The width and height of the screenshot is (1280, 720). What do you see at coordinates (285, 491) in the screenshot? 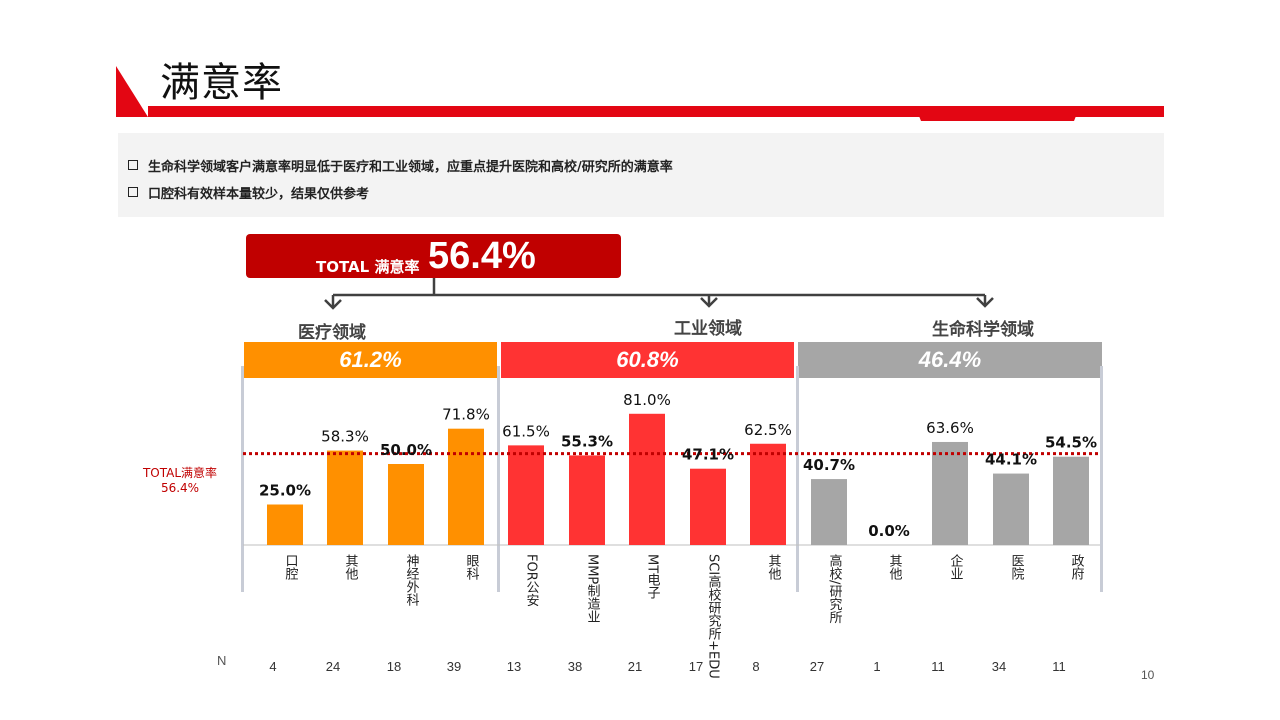
I see `data-label: 25.0%` at bounding box center [285, 491].